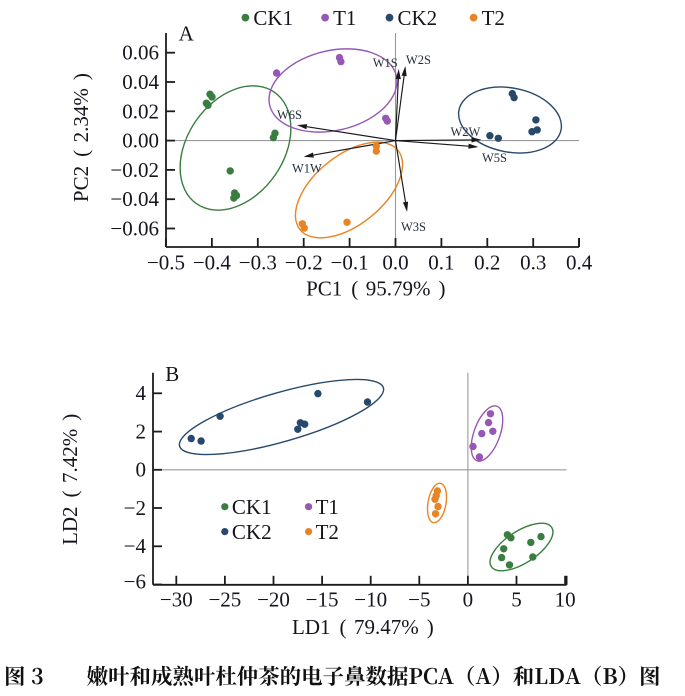  I want to click on svg-text: −15, so click(322, 599).